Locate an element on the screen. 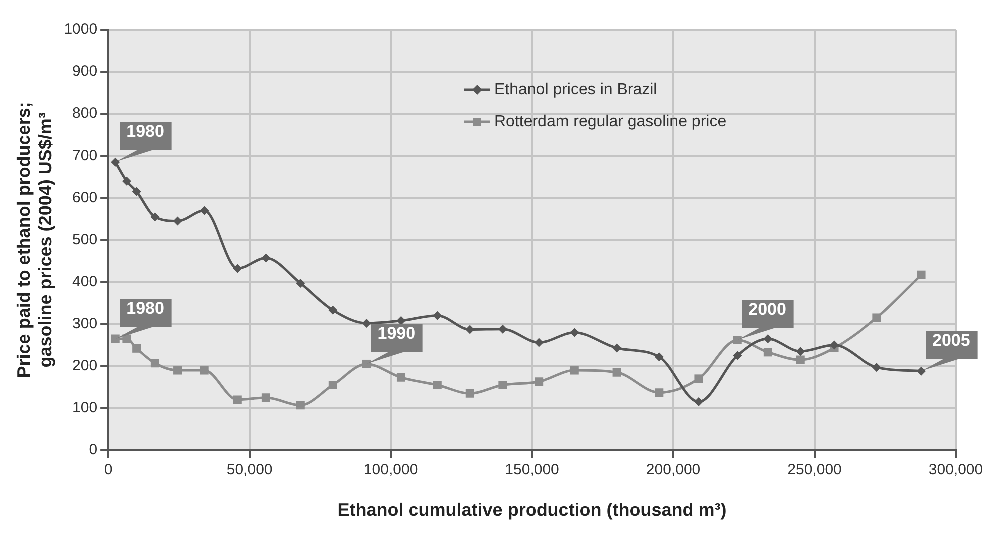 This screenshot has height=536, width=994. legend-label: Rotterdam regular gasoline price is located at coordinates (610, 121).